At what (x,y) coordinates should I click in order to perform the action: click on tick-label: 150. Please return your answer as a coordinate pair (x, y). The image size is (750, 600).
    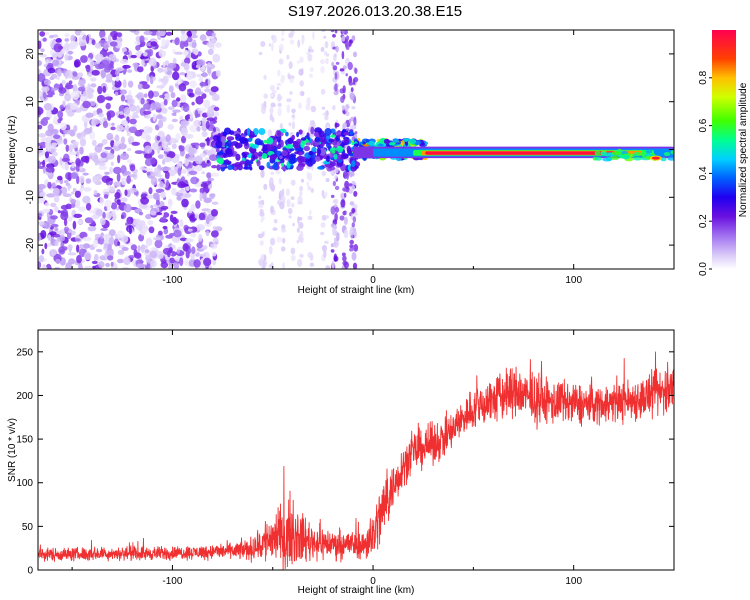
    Looking at the image, I should click on (24, 440).